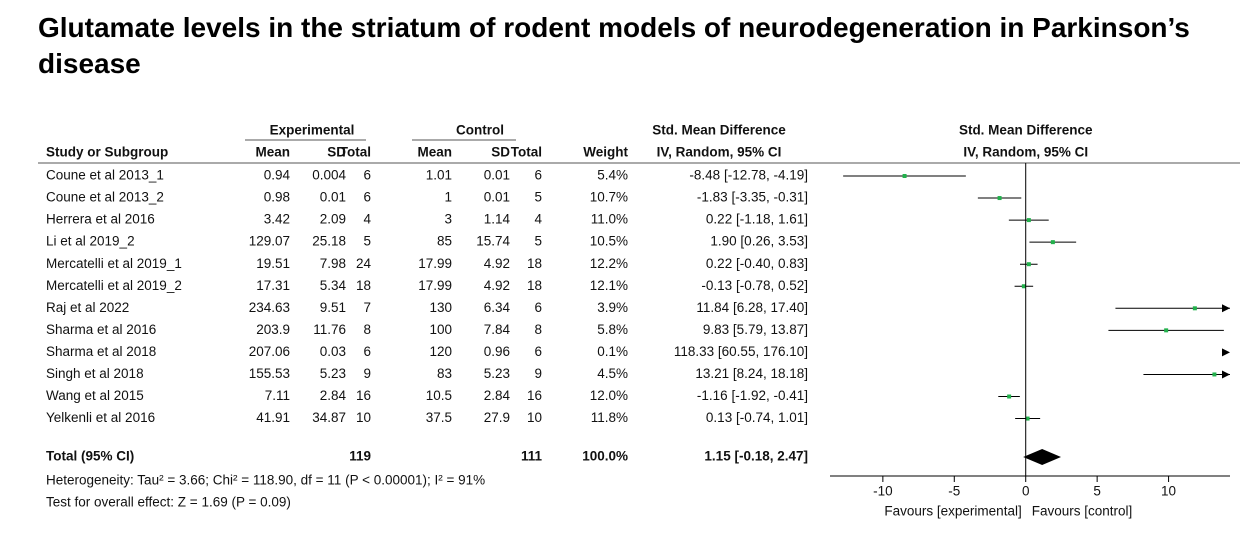 This screenshot has height=542, width=1253. I want to click on table-cell: 85, so click(444, 241).